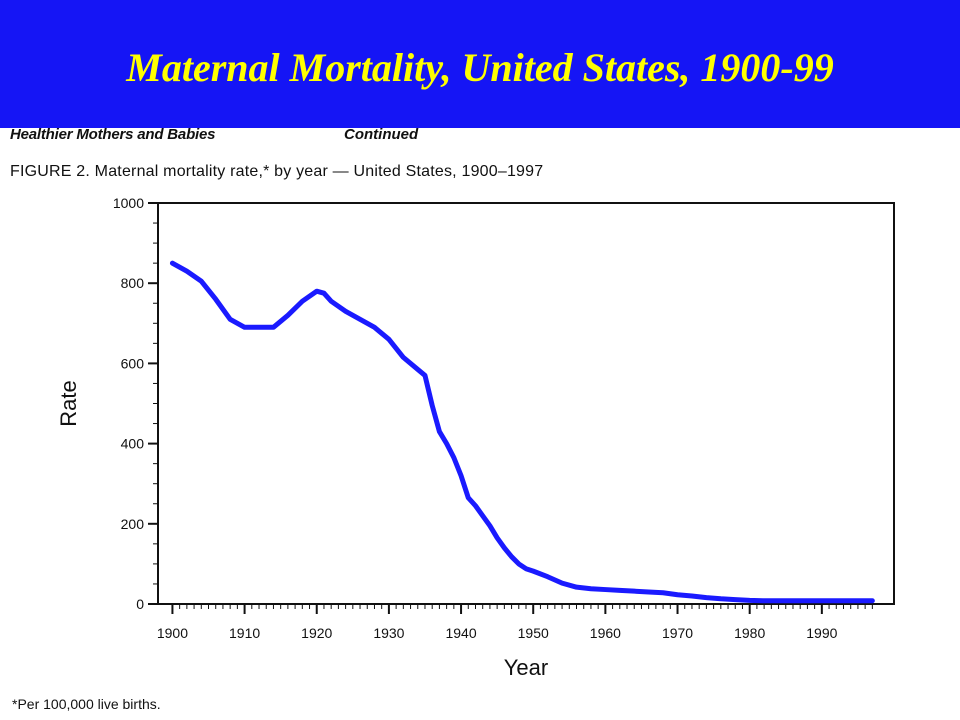 The height and width of the screenshot is (720, 960). Describe the element at coordinates (113, 134) in the screenshot. I see `report-header-label: Healthier Mothers and Babies` at that location.